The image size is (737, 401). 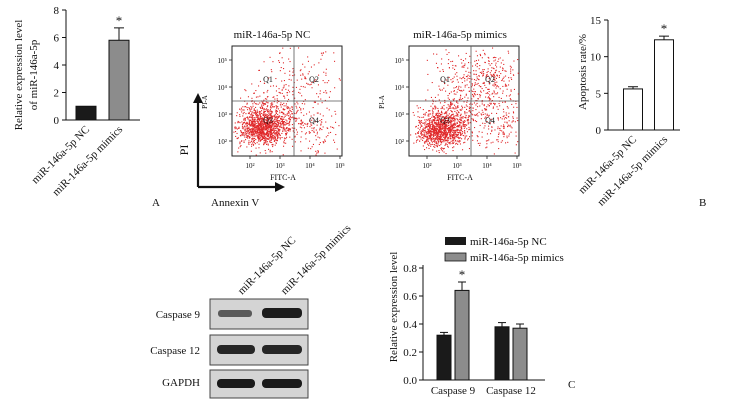 I want to click on c-y-tick-label-2: 0.4, so click(x=410, y=325).